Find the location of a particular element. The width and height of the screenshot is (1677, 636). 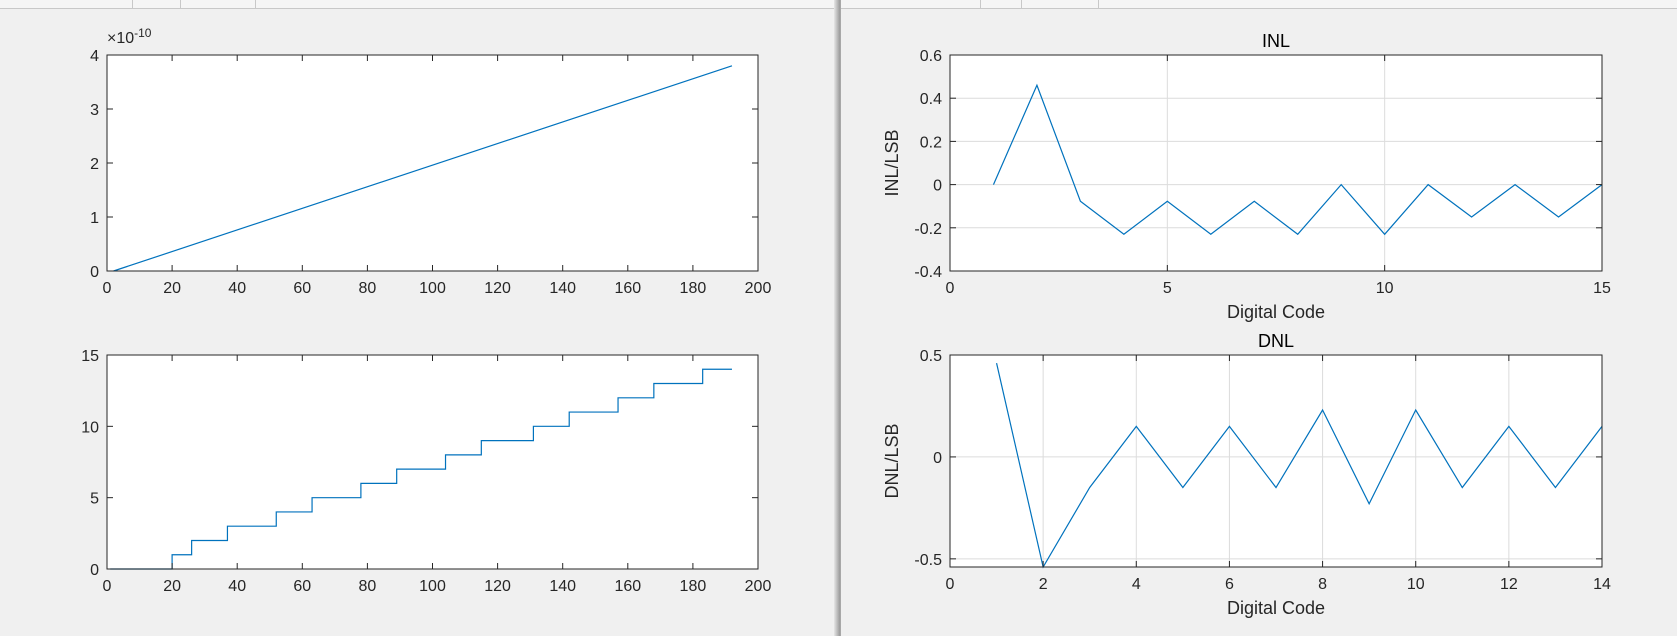

y-tick-label: 3 is located at coordinates (94, 110).